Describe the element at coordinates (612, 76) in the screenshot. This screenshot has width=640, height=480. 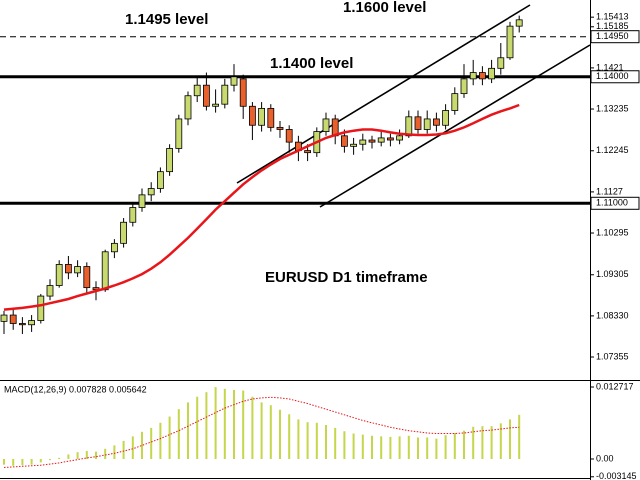
I see `level-label: 1.14000` at that location.